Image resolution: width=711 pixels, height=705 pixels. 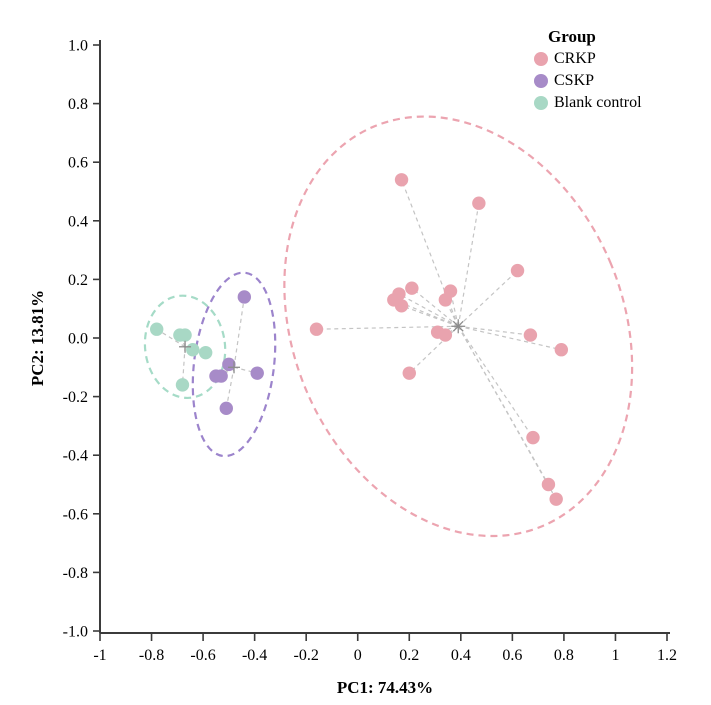 I want to click on y-tick-label: -0.6, so click(x=75, y=514).